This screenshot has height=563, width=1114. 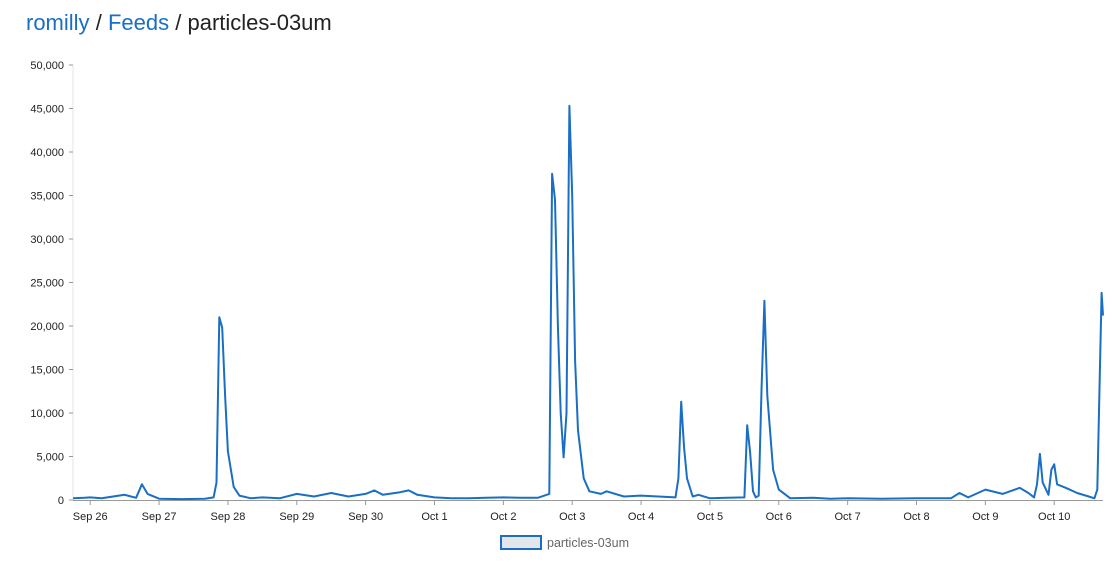 I want to click on x-tick-label: Oct 6, so click(x=779, y=517).